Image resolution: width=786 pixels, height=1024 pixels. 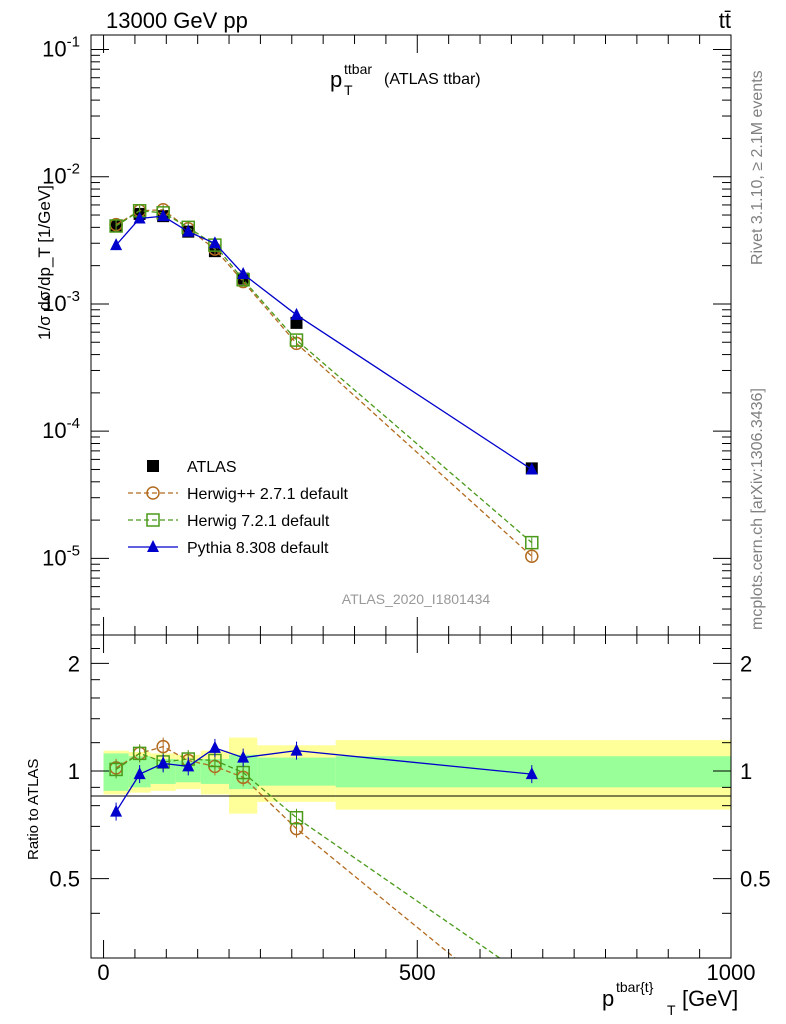 What do you see at coordinates (61, 429) in the screenshot?
I see `main-y-tick-label: 10⁻⁴` at bounding box center [61, 429].